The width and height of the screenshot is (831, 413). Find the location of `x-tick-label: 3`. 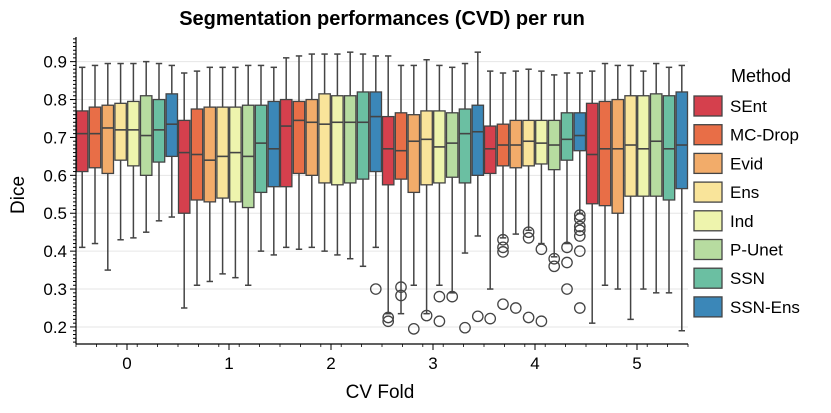

x-tick-label: 3 is located at coordinates (432, 363).